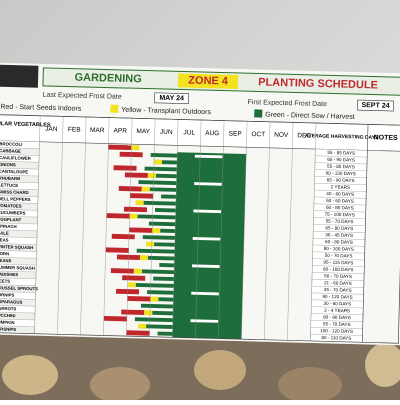 Image resolution: width=400 pixels, height=405 pixels. I want to click on vegetable-name: CANTALOUPE, so click(14, 172).